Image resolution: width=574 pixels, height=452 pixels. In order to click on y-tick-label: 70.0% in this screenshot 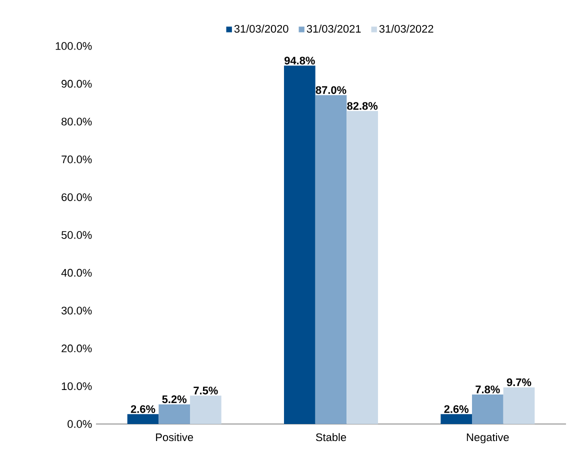, I will do `click(77, 160)`.